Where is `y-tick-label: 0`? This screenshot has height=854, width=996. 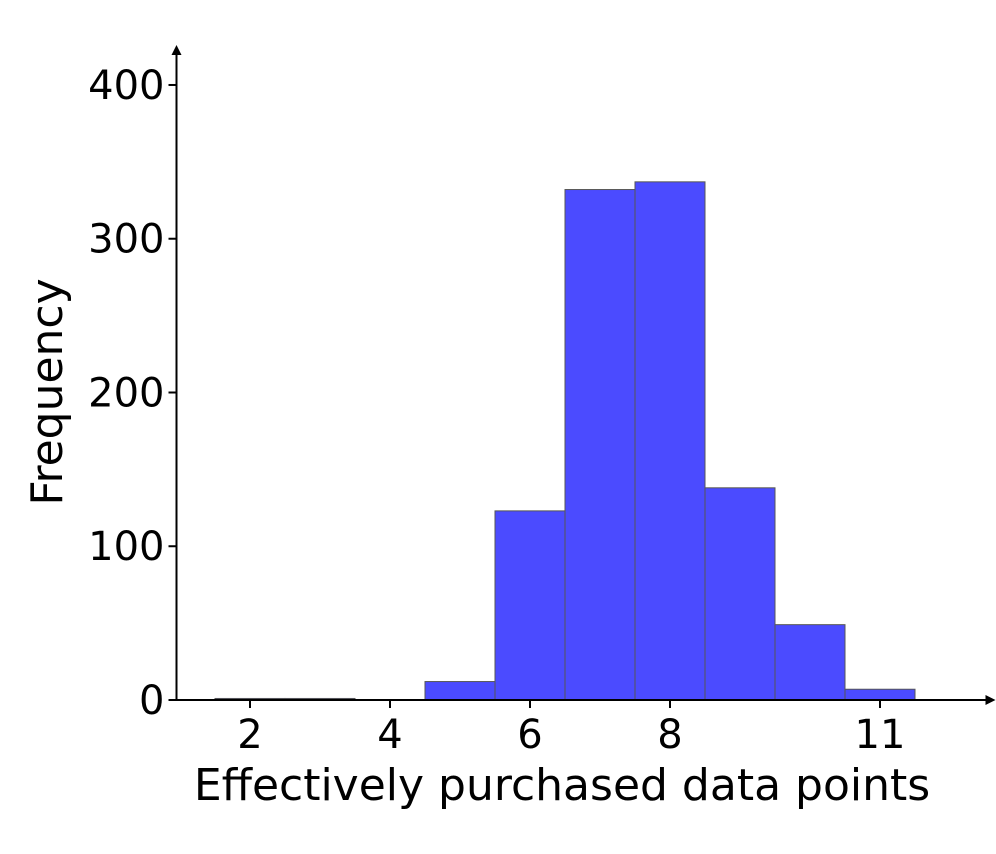
y-tick-label: 0 is located at coordinates (151, 701).